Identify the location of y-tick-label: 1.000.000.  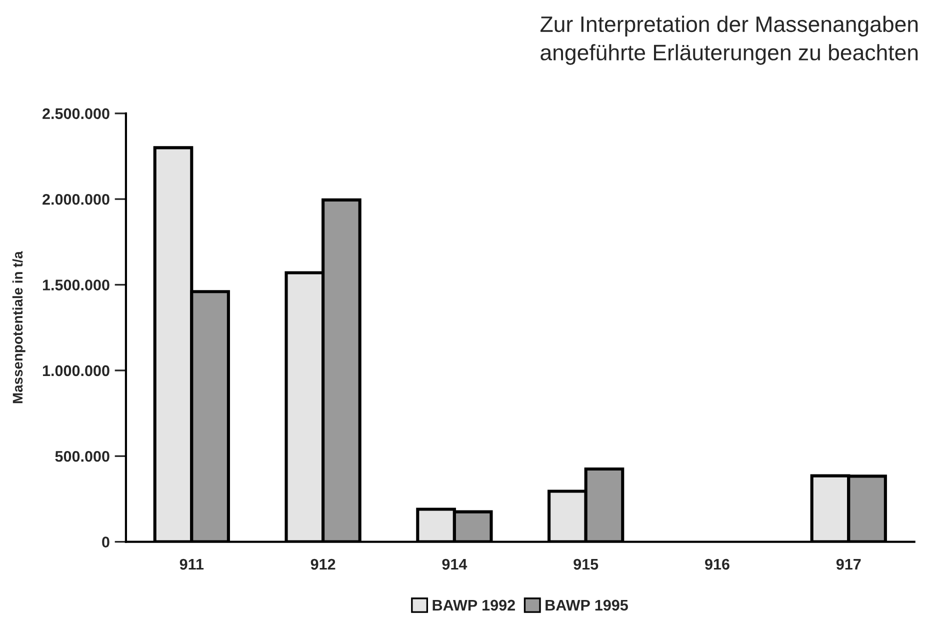
(76, 370).